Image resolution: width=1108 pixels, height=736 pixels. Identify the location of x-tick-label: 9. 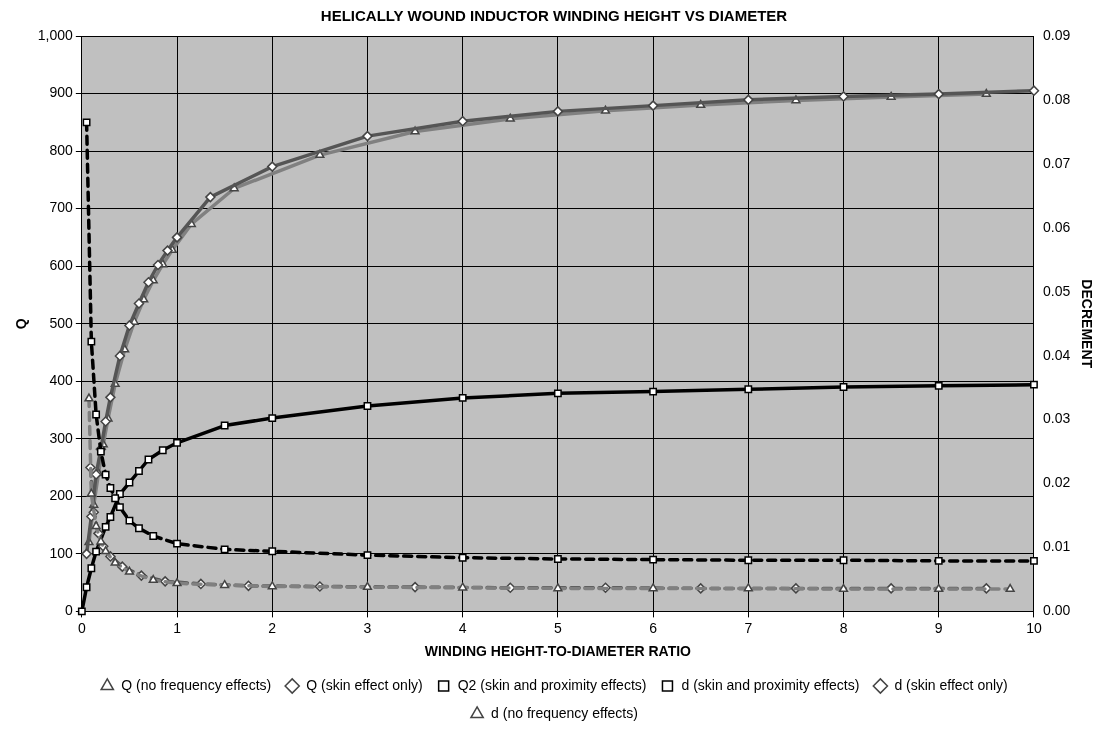
(938, 627).